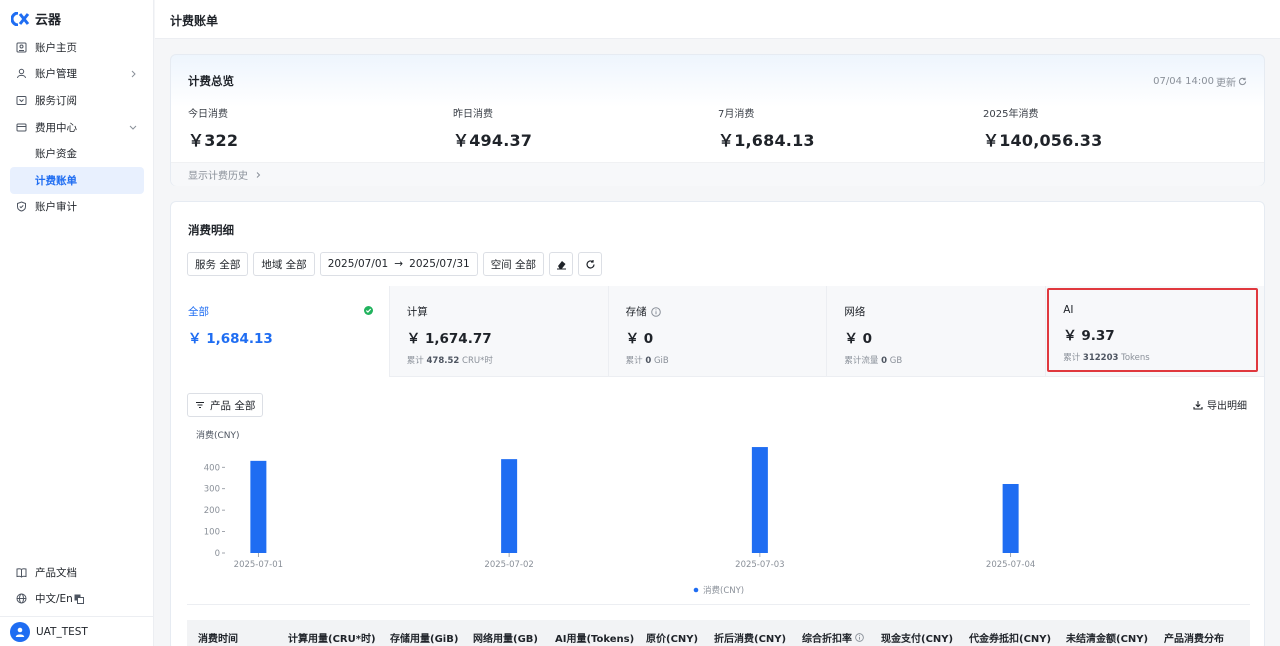  I want to click on chevron-down-icon, so click(133, 127).